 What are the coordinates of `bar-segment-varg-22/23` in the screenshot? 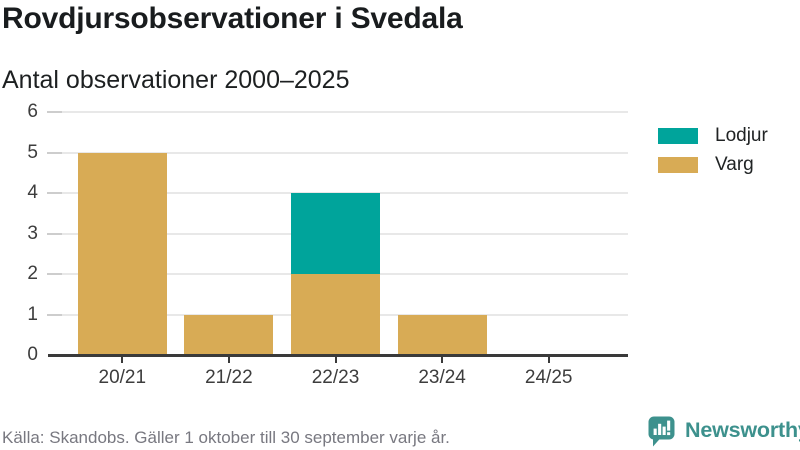 It's located at (335, 314).